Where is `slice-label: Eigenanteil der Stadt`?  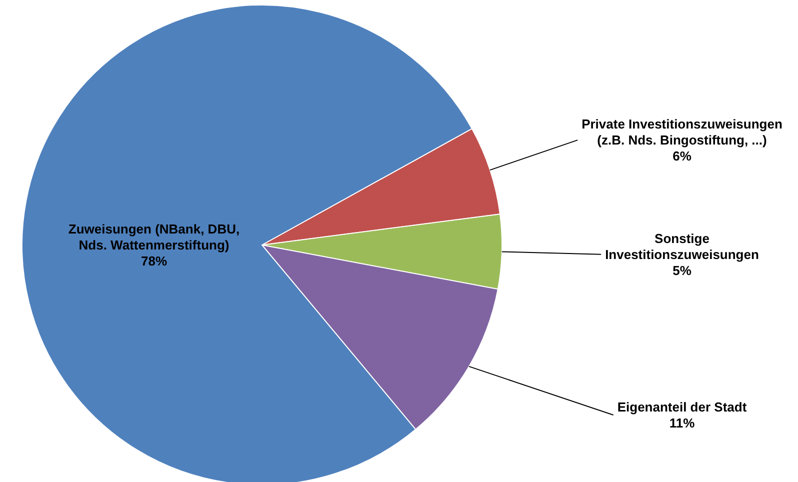 slice-label: Eigenanteil der Stadt is located at coordinates (682, 407).